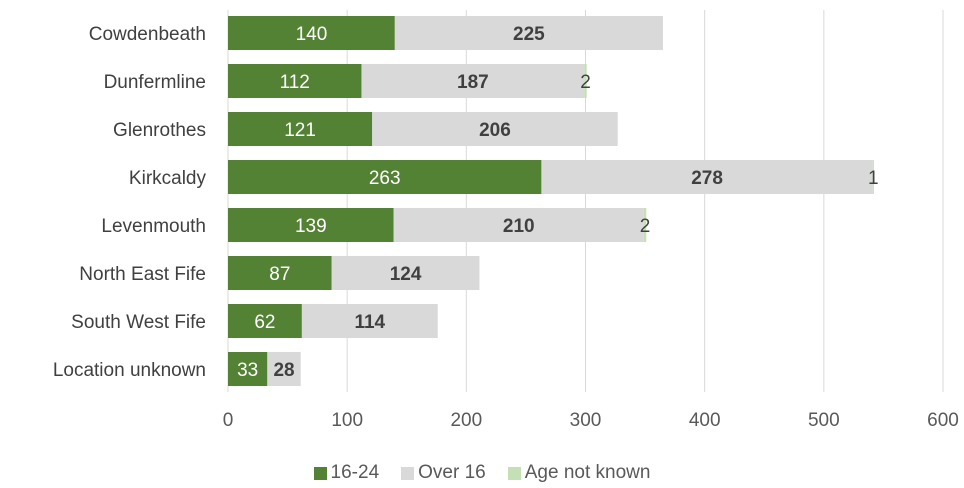  I want to click on data-label: 112, so click(295, 82).